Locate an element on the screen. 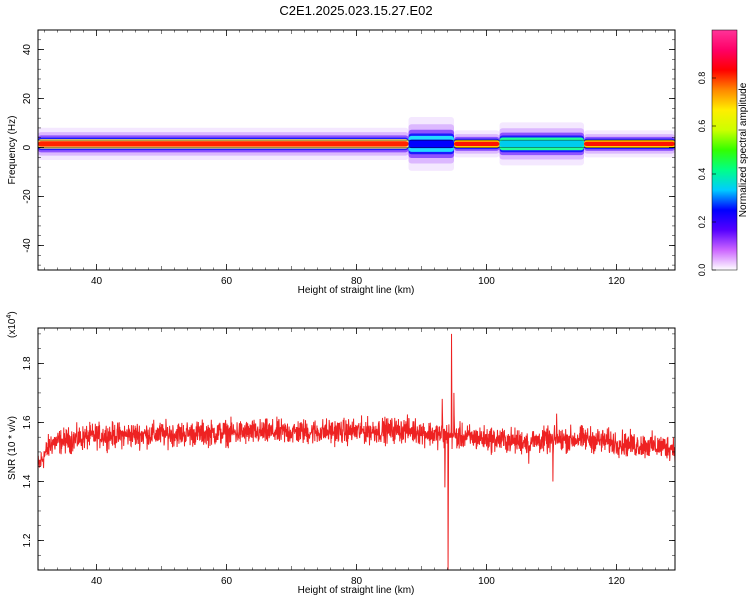  y-tick-label: -20 is located at coordinates (27, 196).